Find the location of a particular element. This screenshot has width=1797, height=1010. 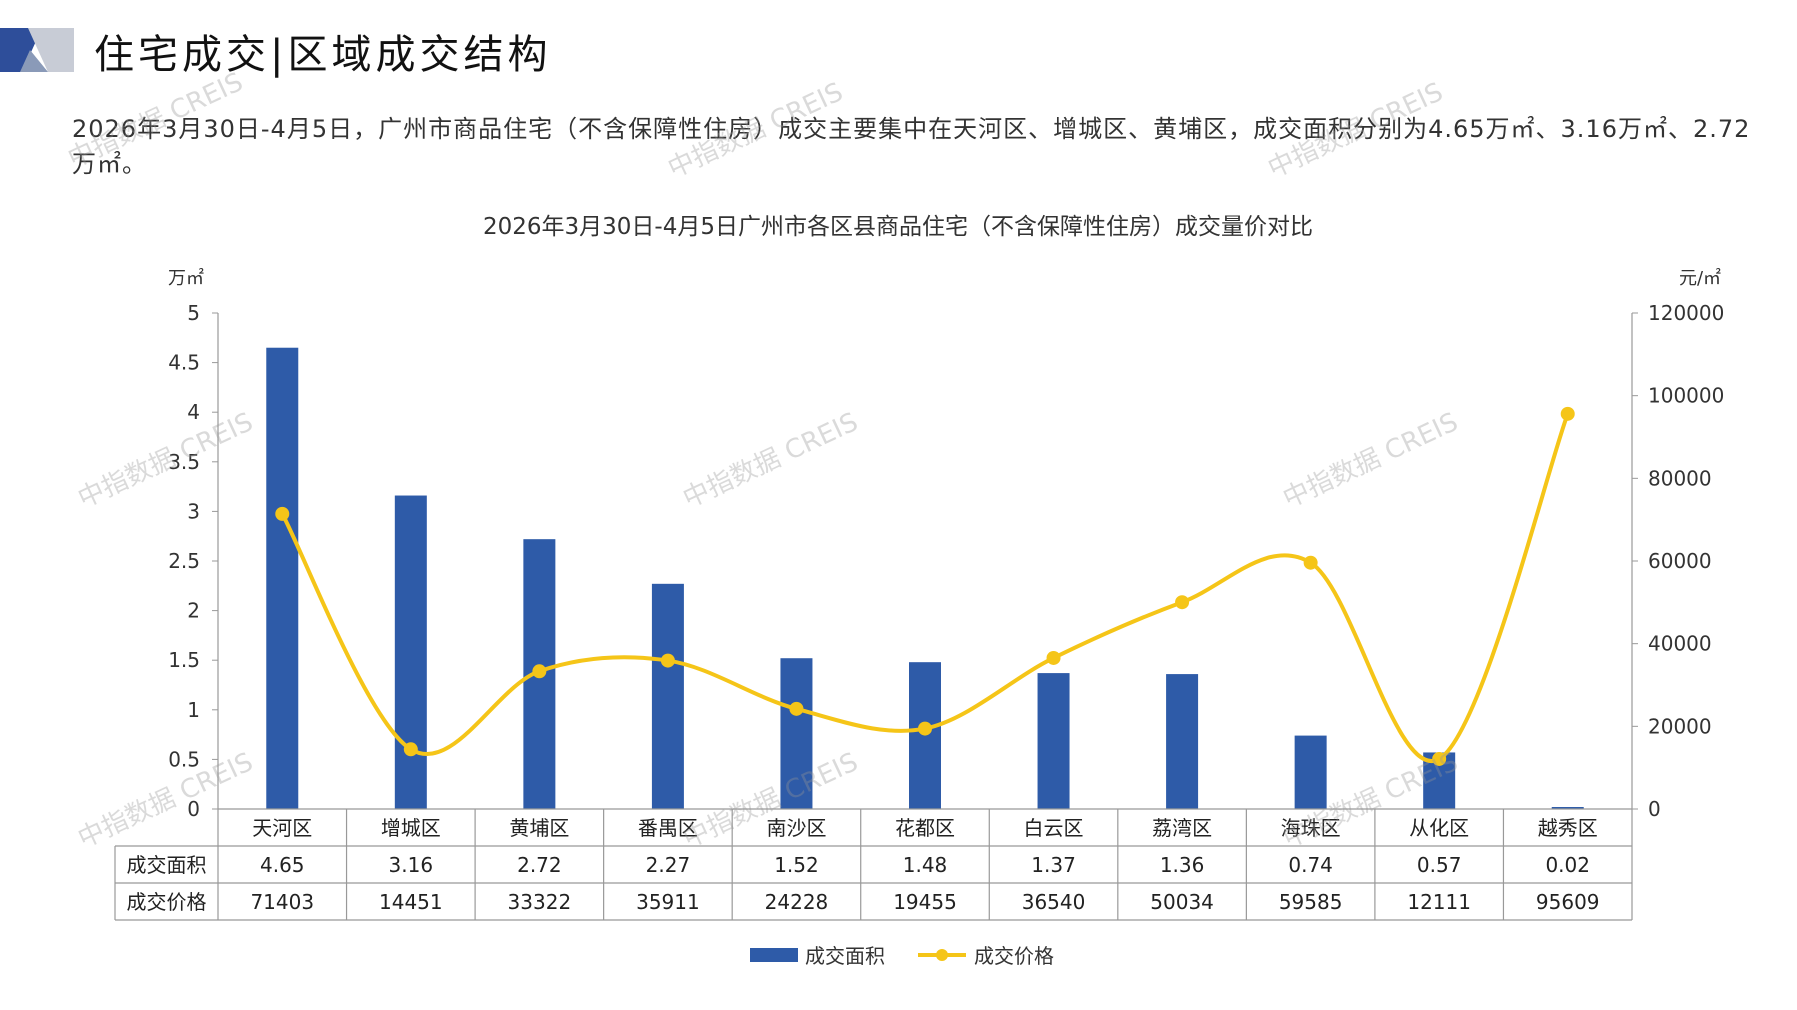

legend-label-成交面积: 成交面积 is located at coordinates (845, 956).